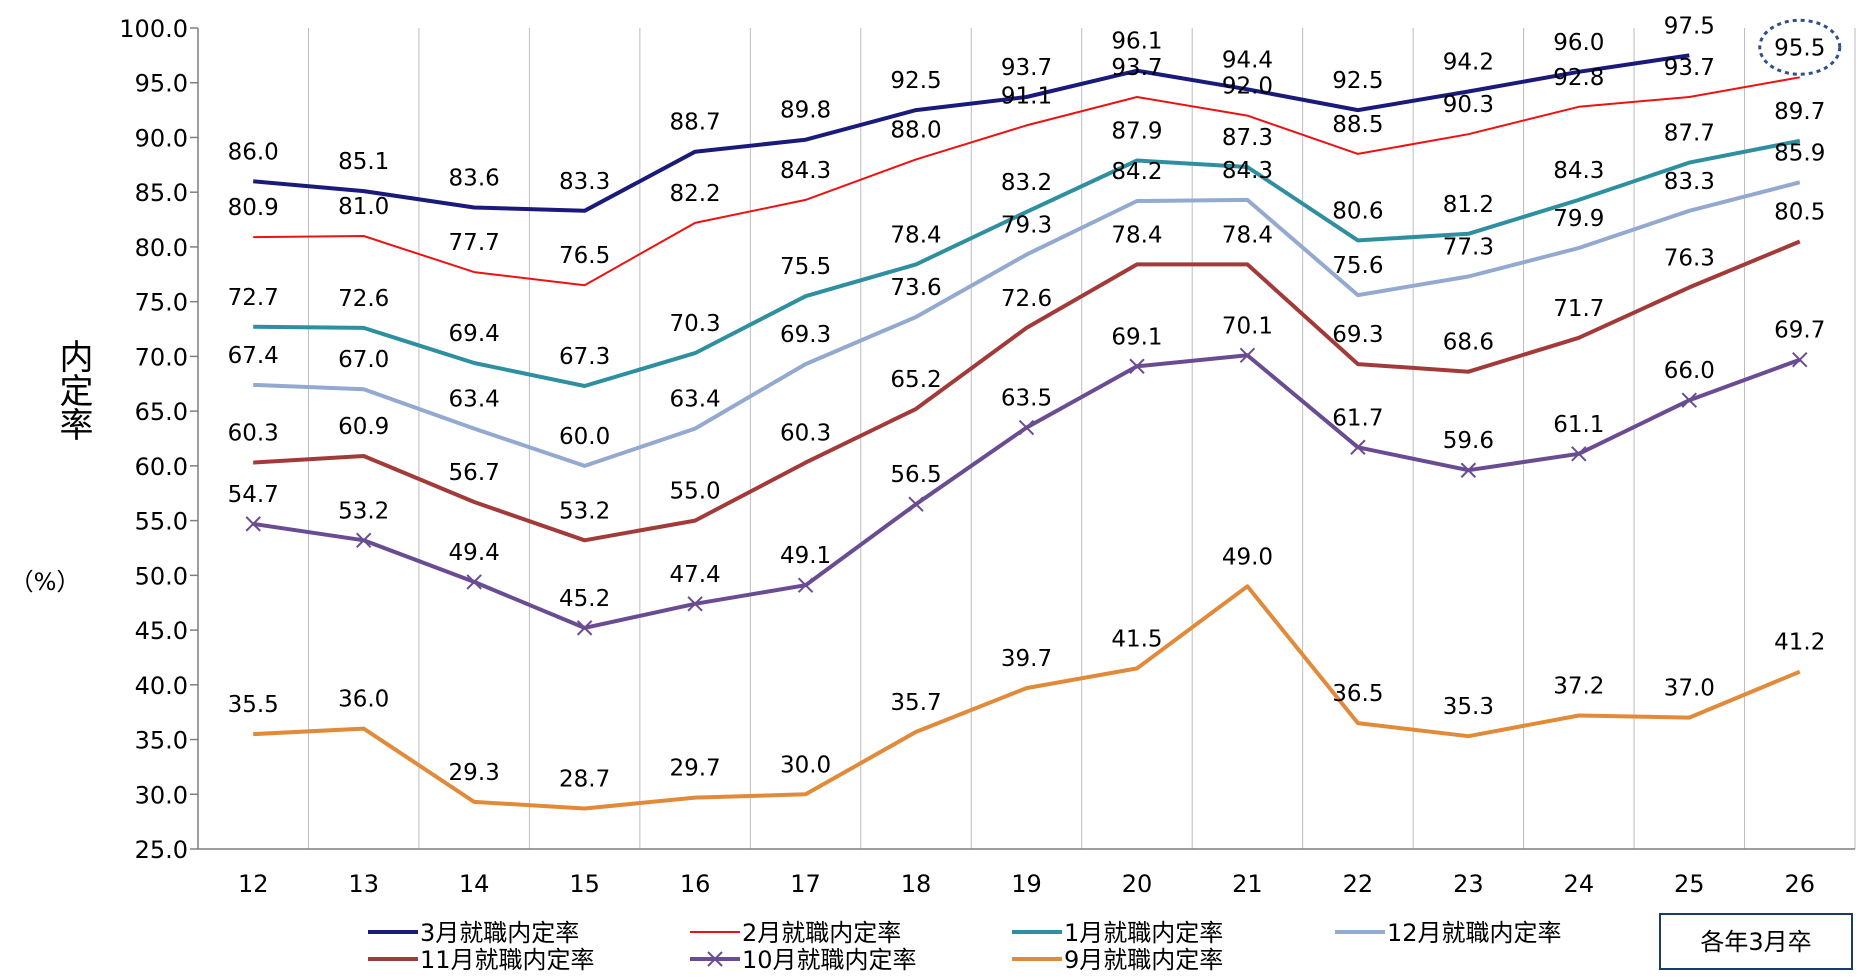 The height and width of the screenshot is (978, 1867). I want to click on data-label: 69.4, so click(474, 334).